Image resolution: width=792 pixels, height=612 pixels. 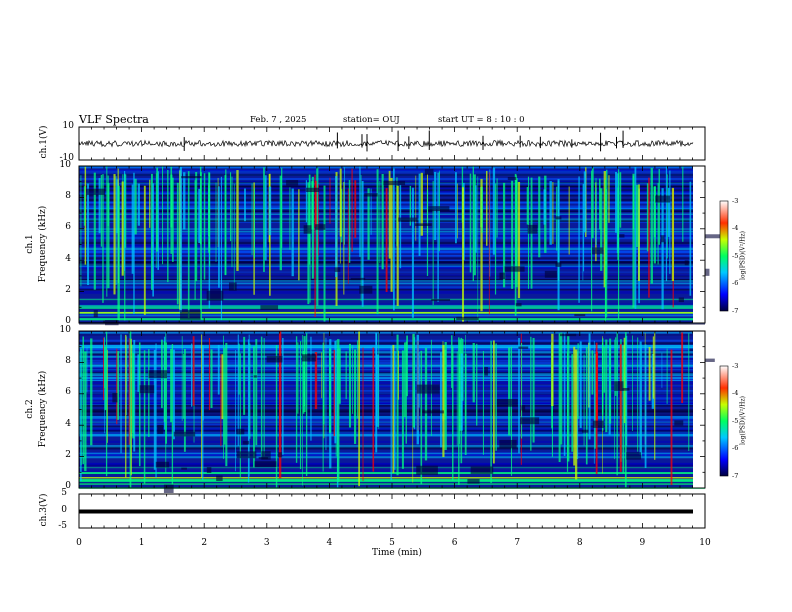 What do you see at coordinates (68, 126) in the screenshot?
I see `ch1-wave-ytick: 10` at bounding box center [68, 126].